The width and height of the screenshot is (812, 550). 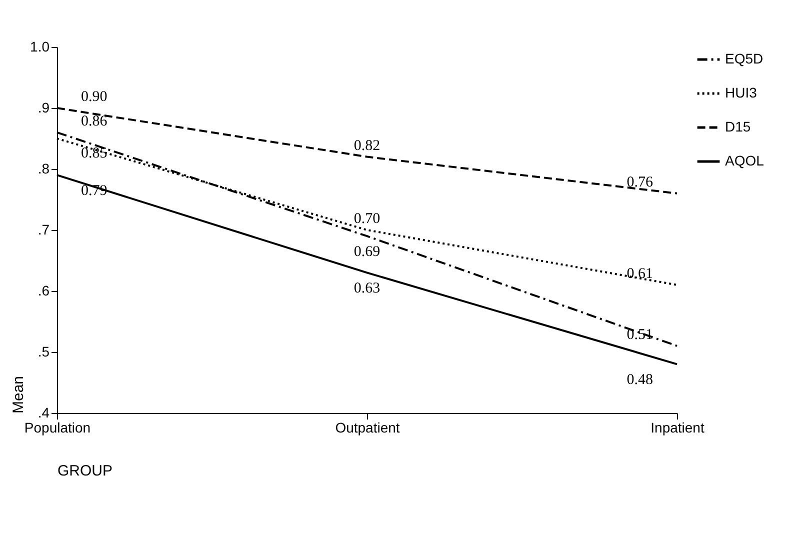 What do you see at coordinates (639, 380) in the screenshot?
I see `data-label: 0.48` at bounding box center [639, 380].